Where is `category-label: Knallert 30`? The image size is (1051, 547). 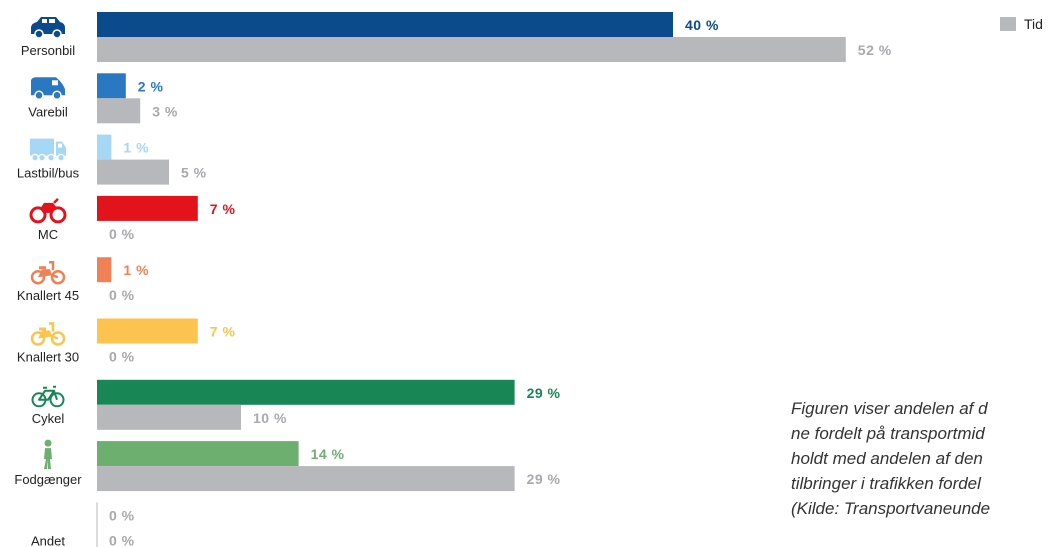 category-label: Knallert 30 is located at coordinates (48, 357).